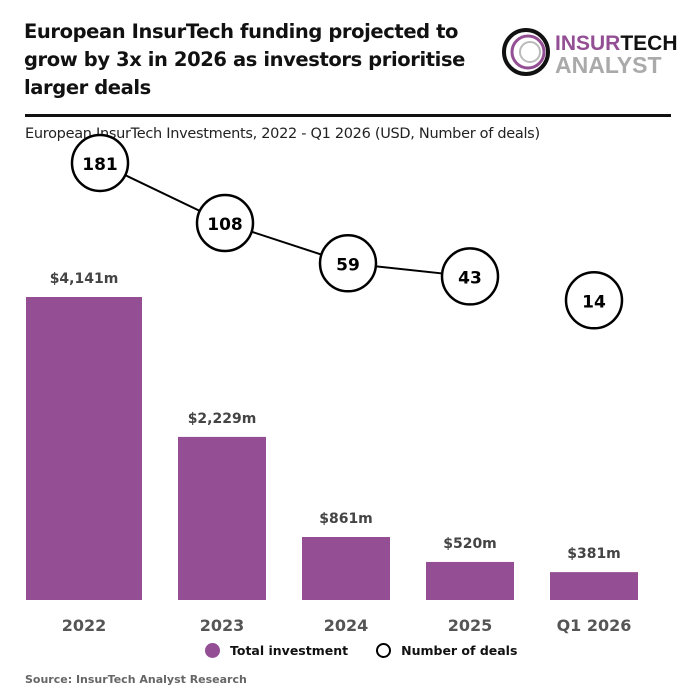  I want to click on legend-swatch-number-of-deals, so click(384, 650).